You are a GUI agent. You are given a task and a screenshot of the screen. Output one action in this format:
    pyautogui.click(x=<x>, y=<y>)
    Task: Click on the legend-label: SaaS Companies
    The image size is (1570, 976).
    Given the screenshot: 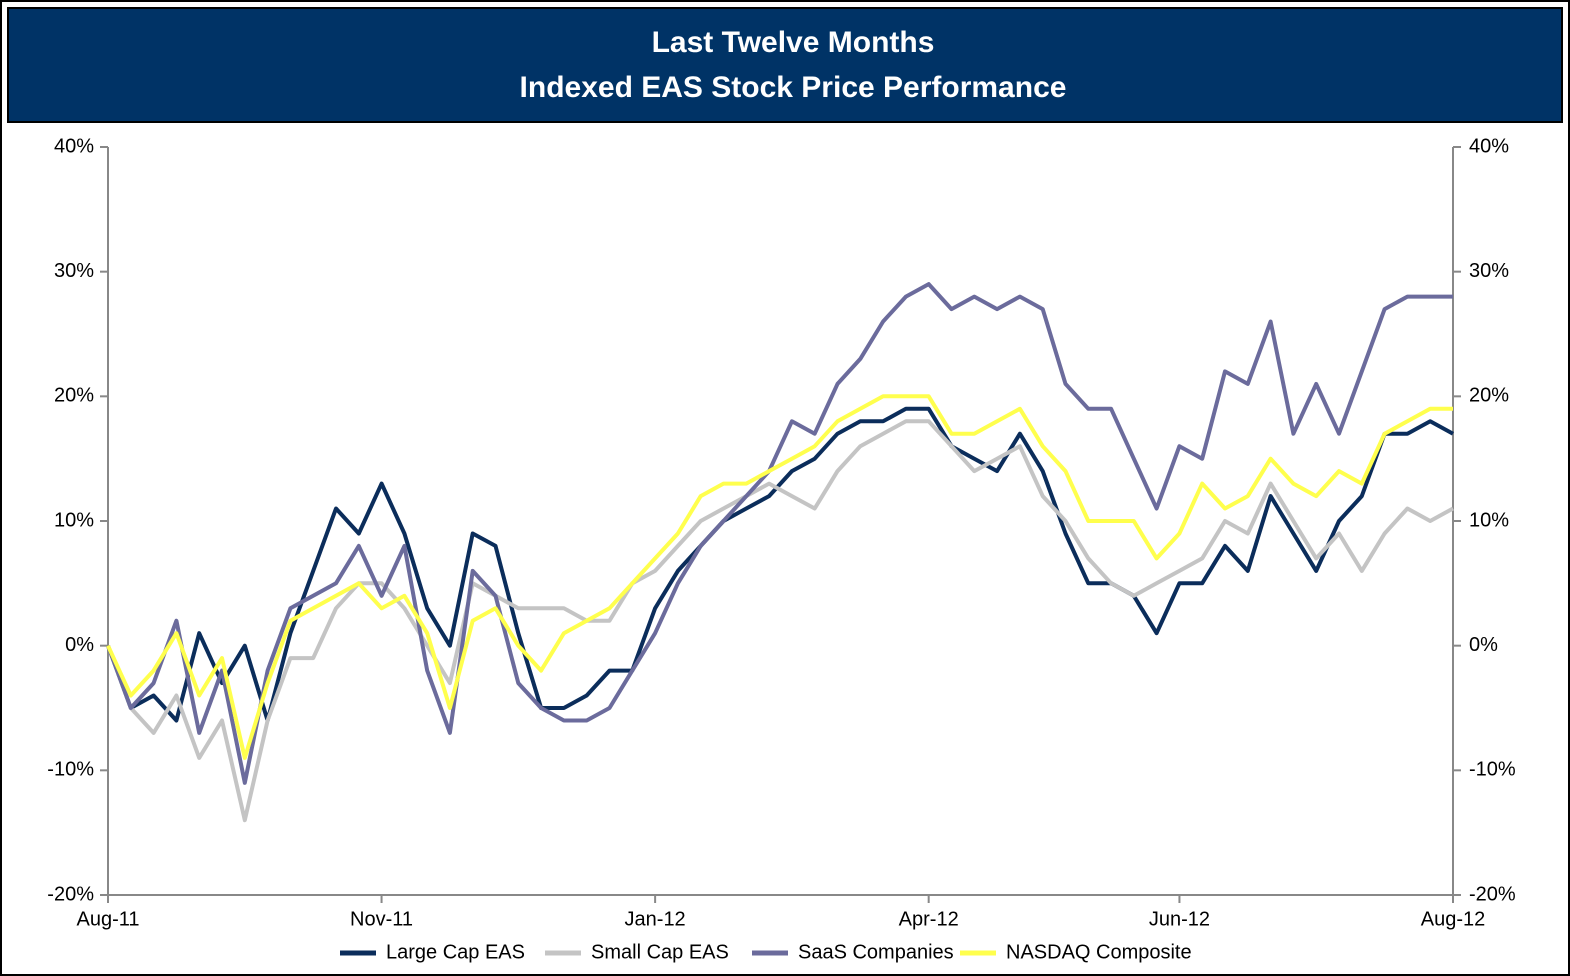 What is the action you would take?
    pyautogui.click(x=876, y=952)
    